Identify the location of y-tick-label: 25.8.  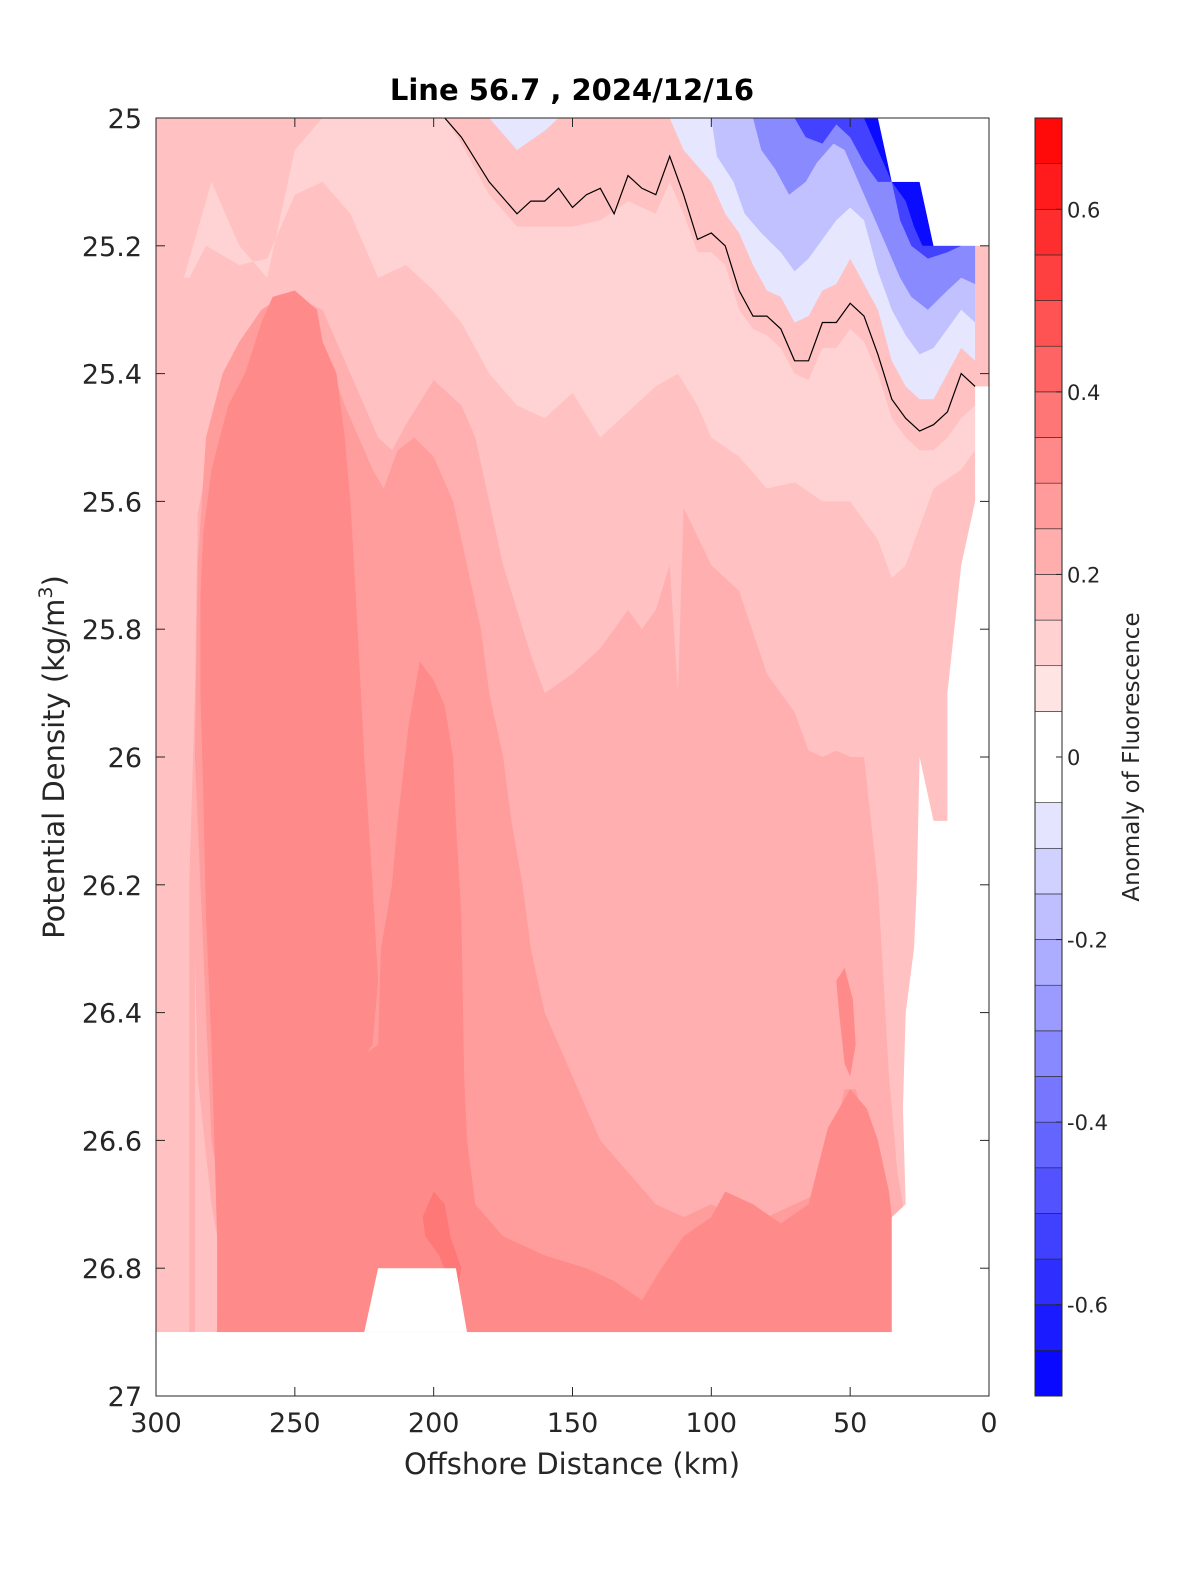
(112, 630).